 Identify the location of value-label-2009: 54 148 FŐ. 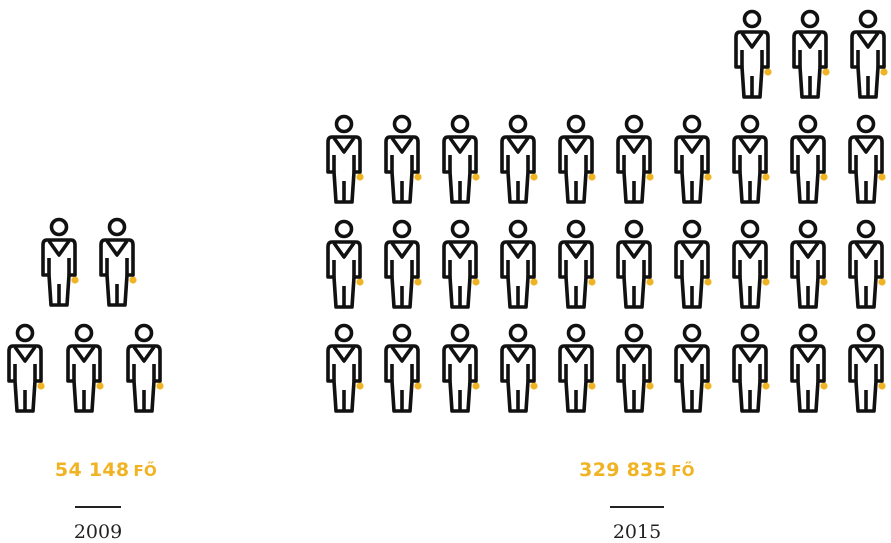
(106, 470).